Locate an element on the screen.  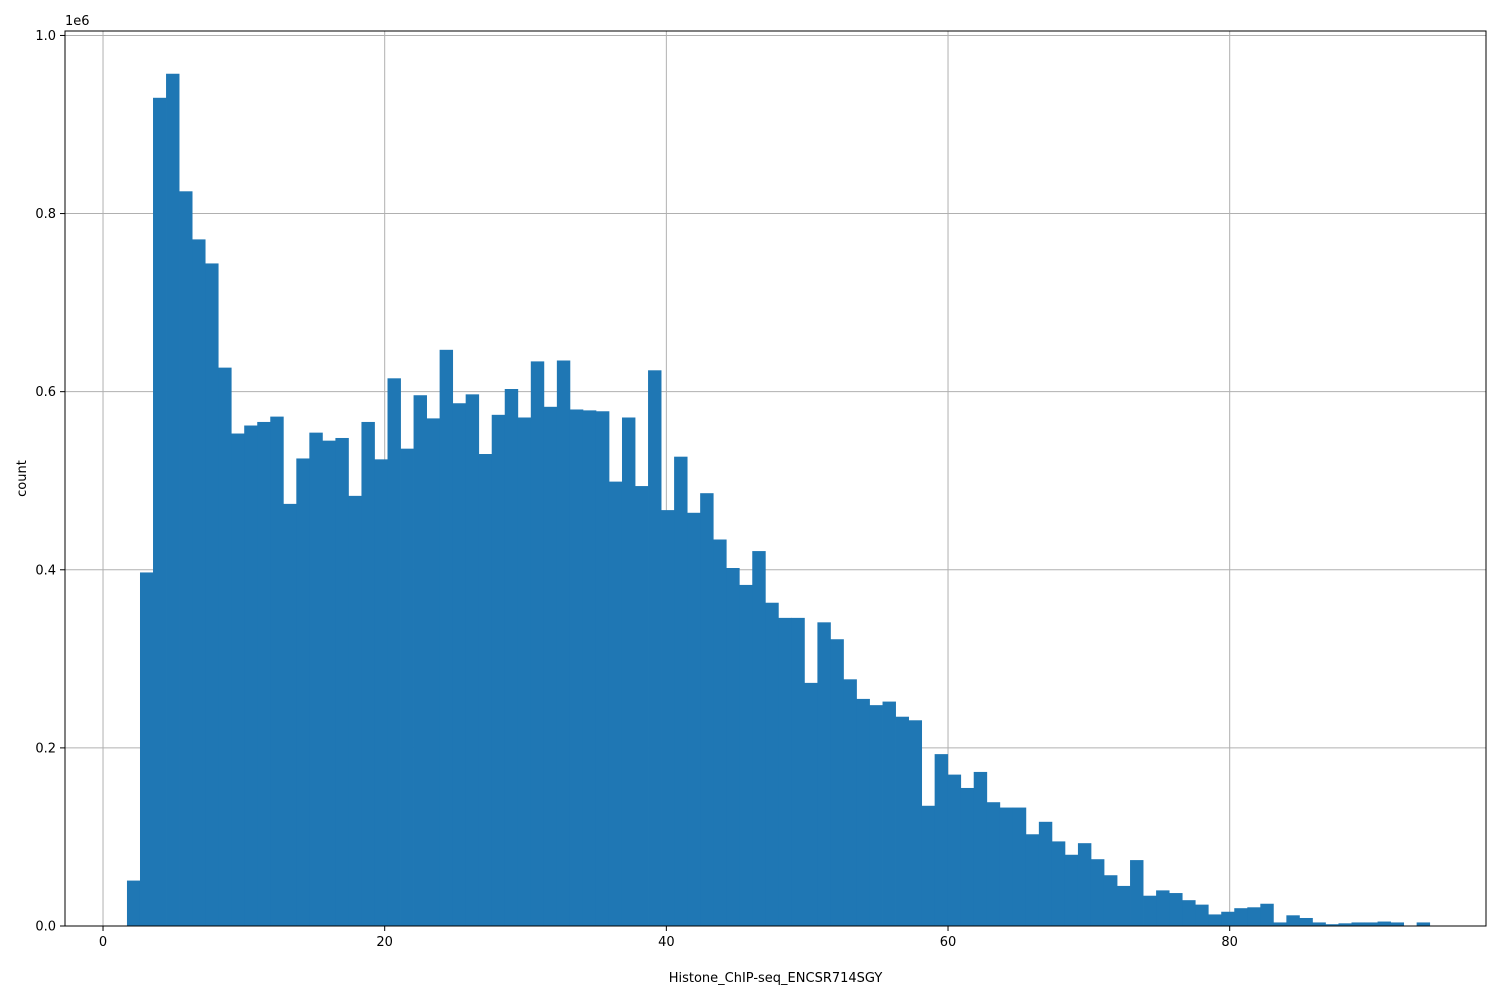
y-tick-label: 0.4 is located at coordinates (45, 570).